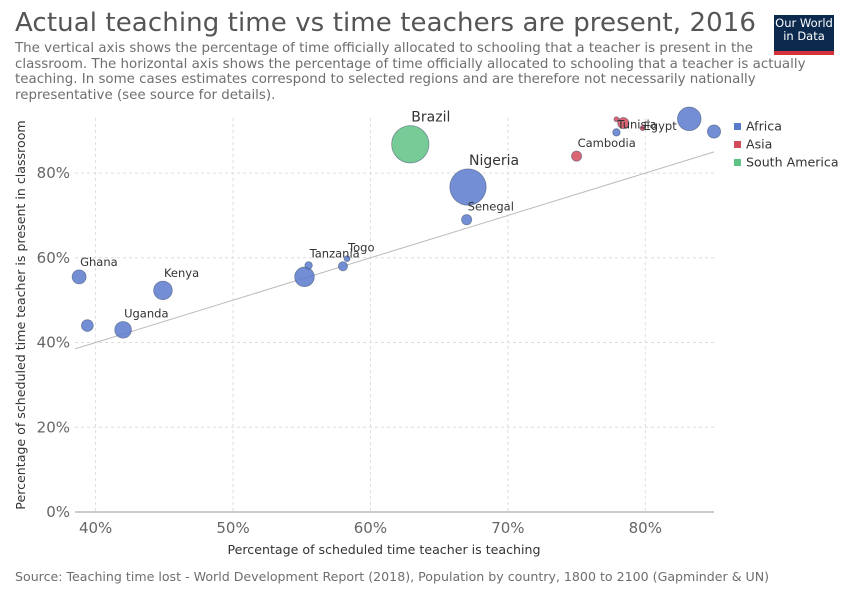 This screenshot has width=850, height=600. Describe the element at coordinates (786, 144) in the screenshot. I see `legend-layer: Africa Asia South America` at that location.